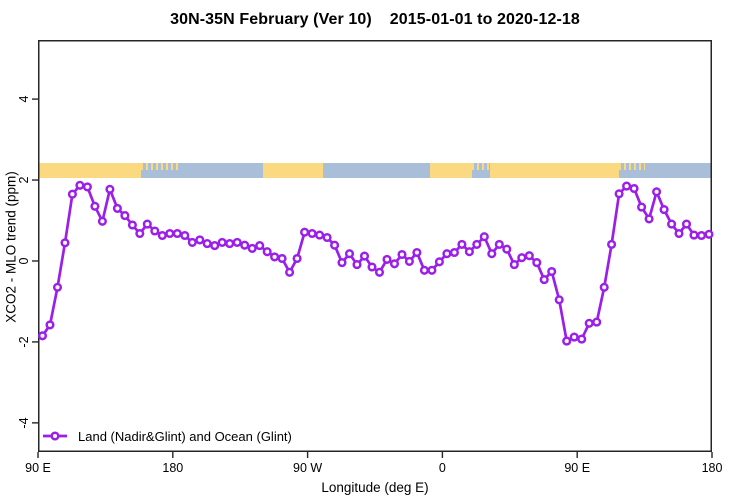  Describe the element at coordinates (38, 468) in the screenshot. I see `x-tick-label: 90 E` at that location.